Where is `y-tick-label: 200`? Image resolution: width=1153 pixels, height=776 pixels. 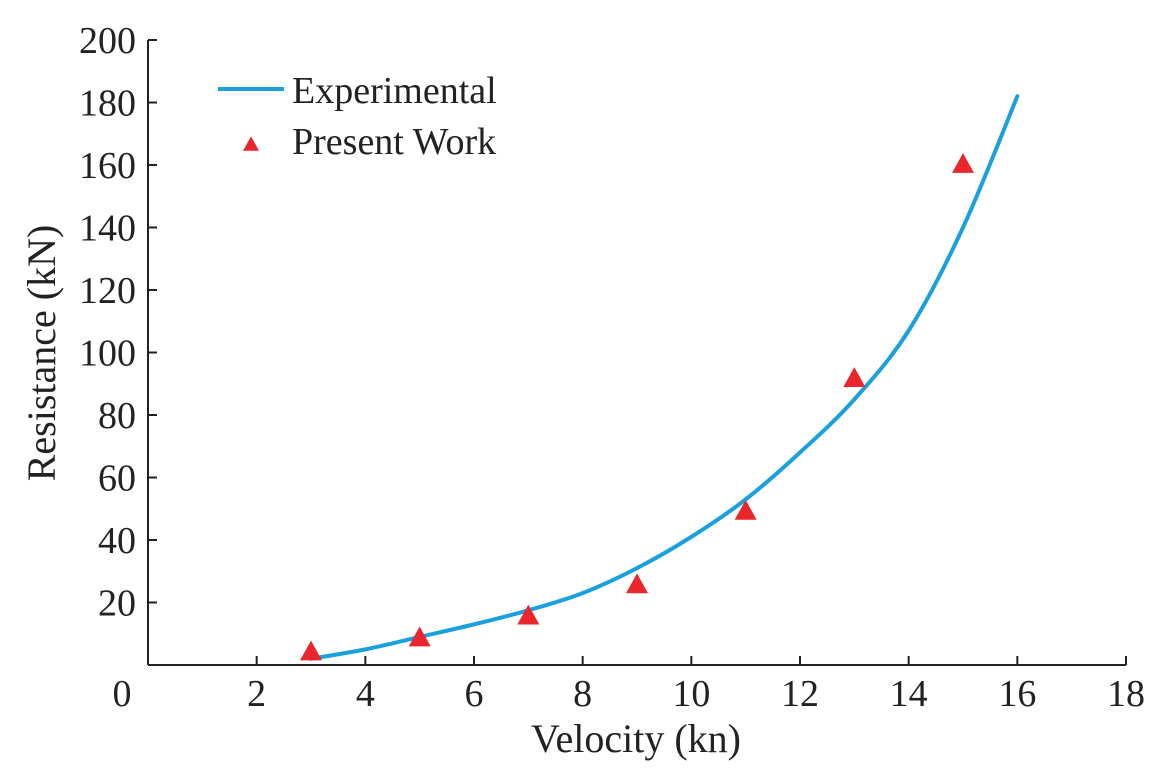 y-tick-label: 200 is located at coordinates (107, 41).